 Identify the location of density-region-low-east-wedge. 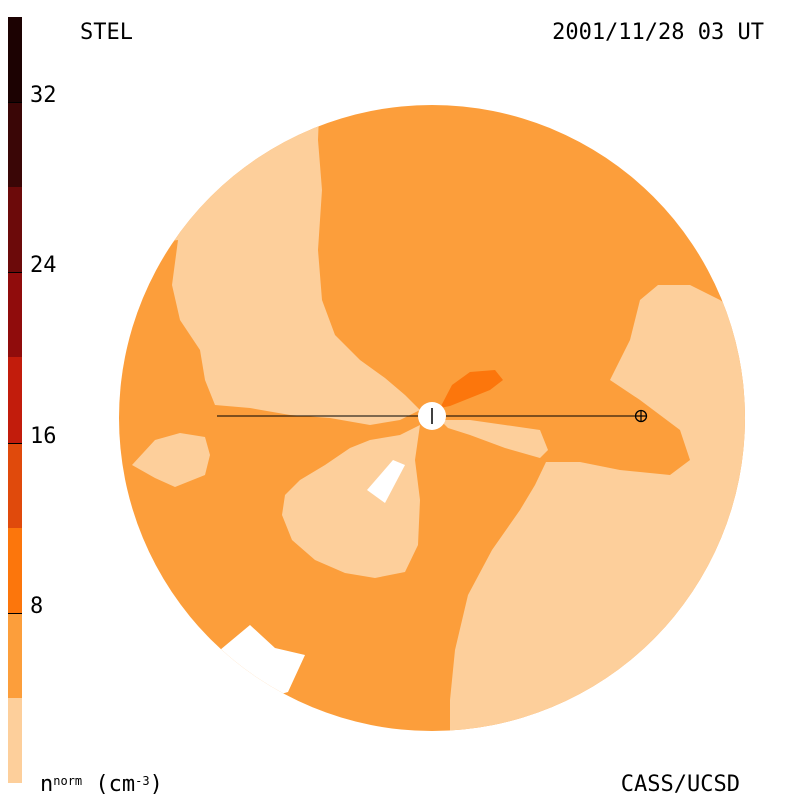
(494, 439).